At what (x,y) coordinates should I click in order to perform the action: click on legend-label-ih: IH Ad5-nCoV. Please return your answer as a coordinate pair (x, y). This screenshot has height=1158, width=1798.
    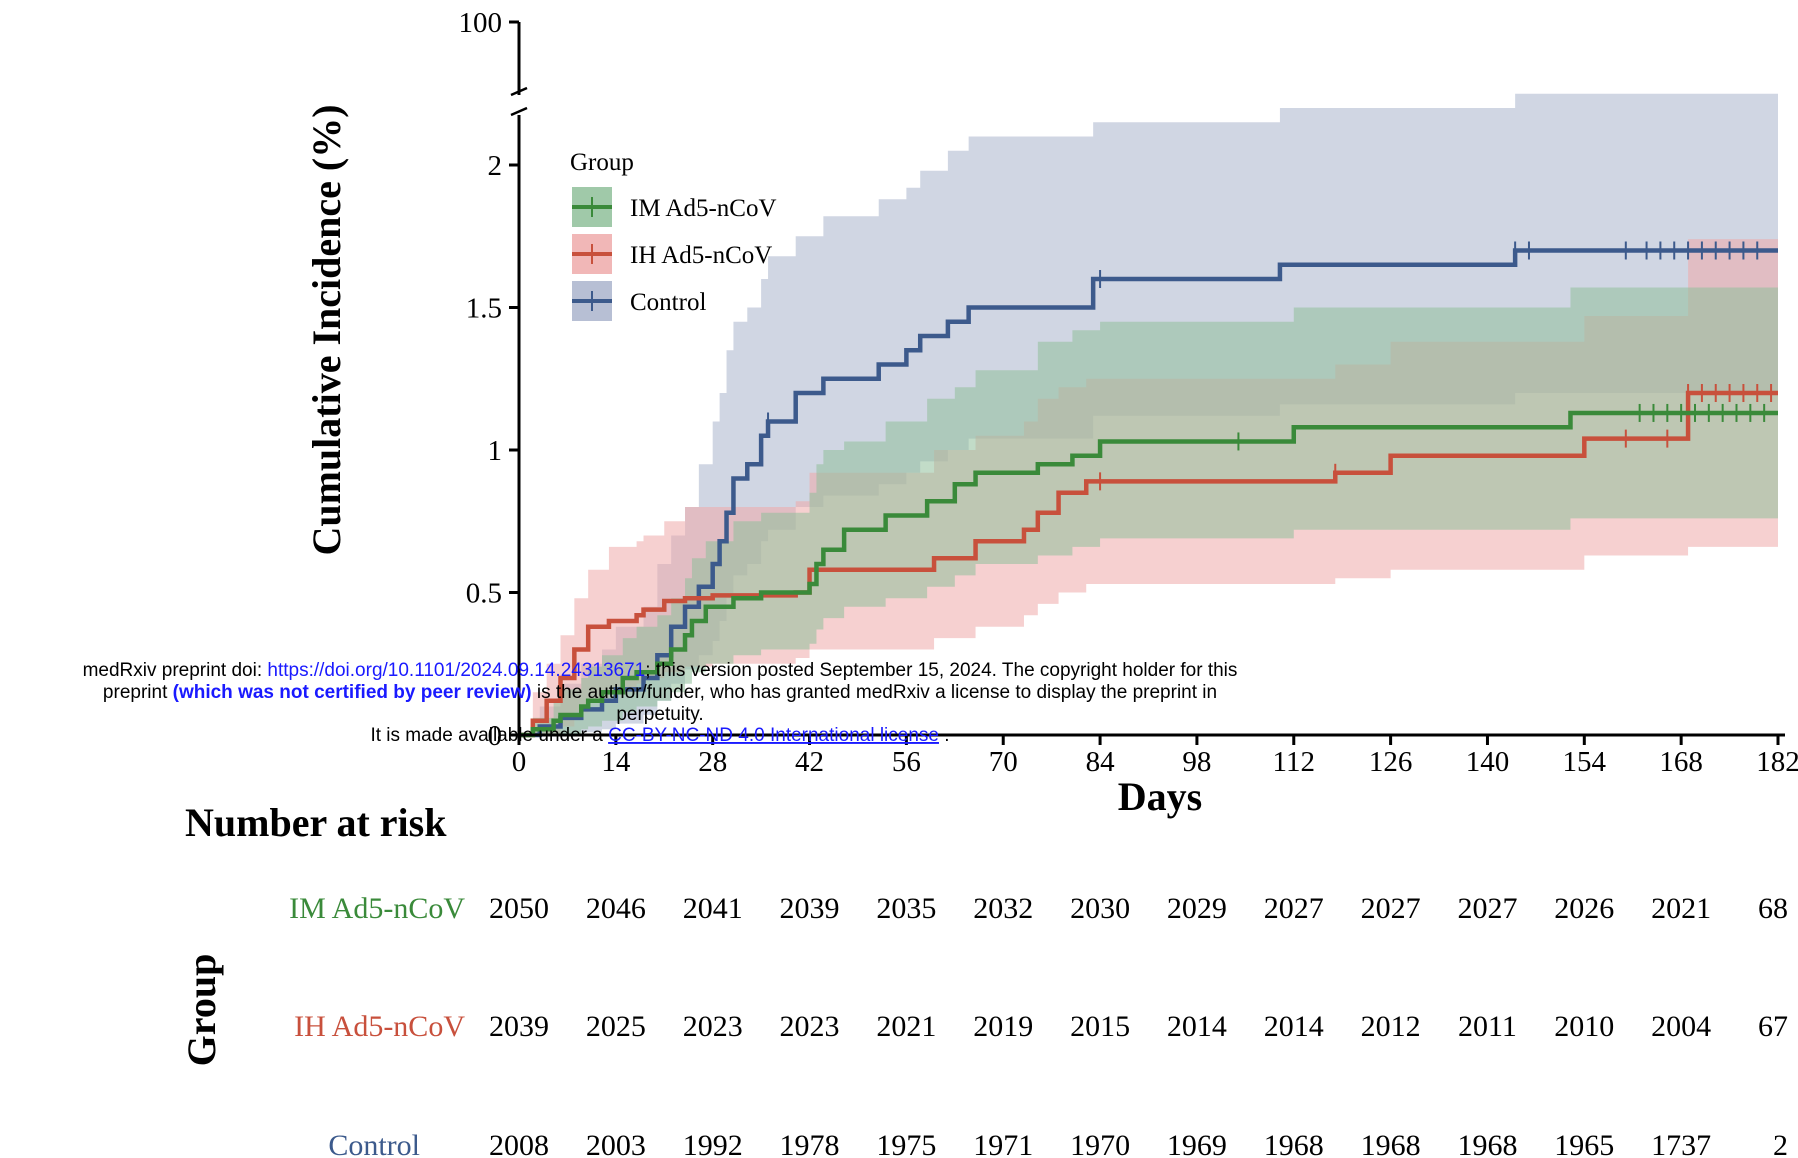
    Looking at the image, I should click on (701, 255).